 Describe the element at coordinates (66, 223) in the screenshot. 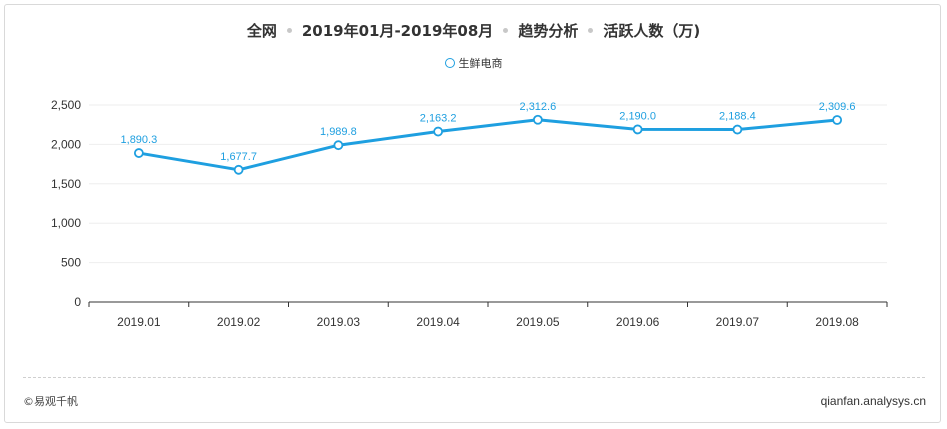

I see `y-tick-label: 1,000` at that location.